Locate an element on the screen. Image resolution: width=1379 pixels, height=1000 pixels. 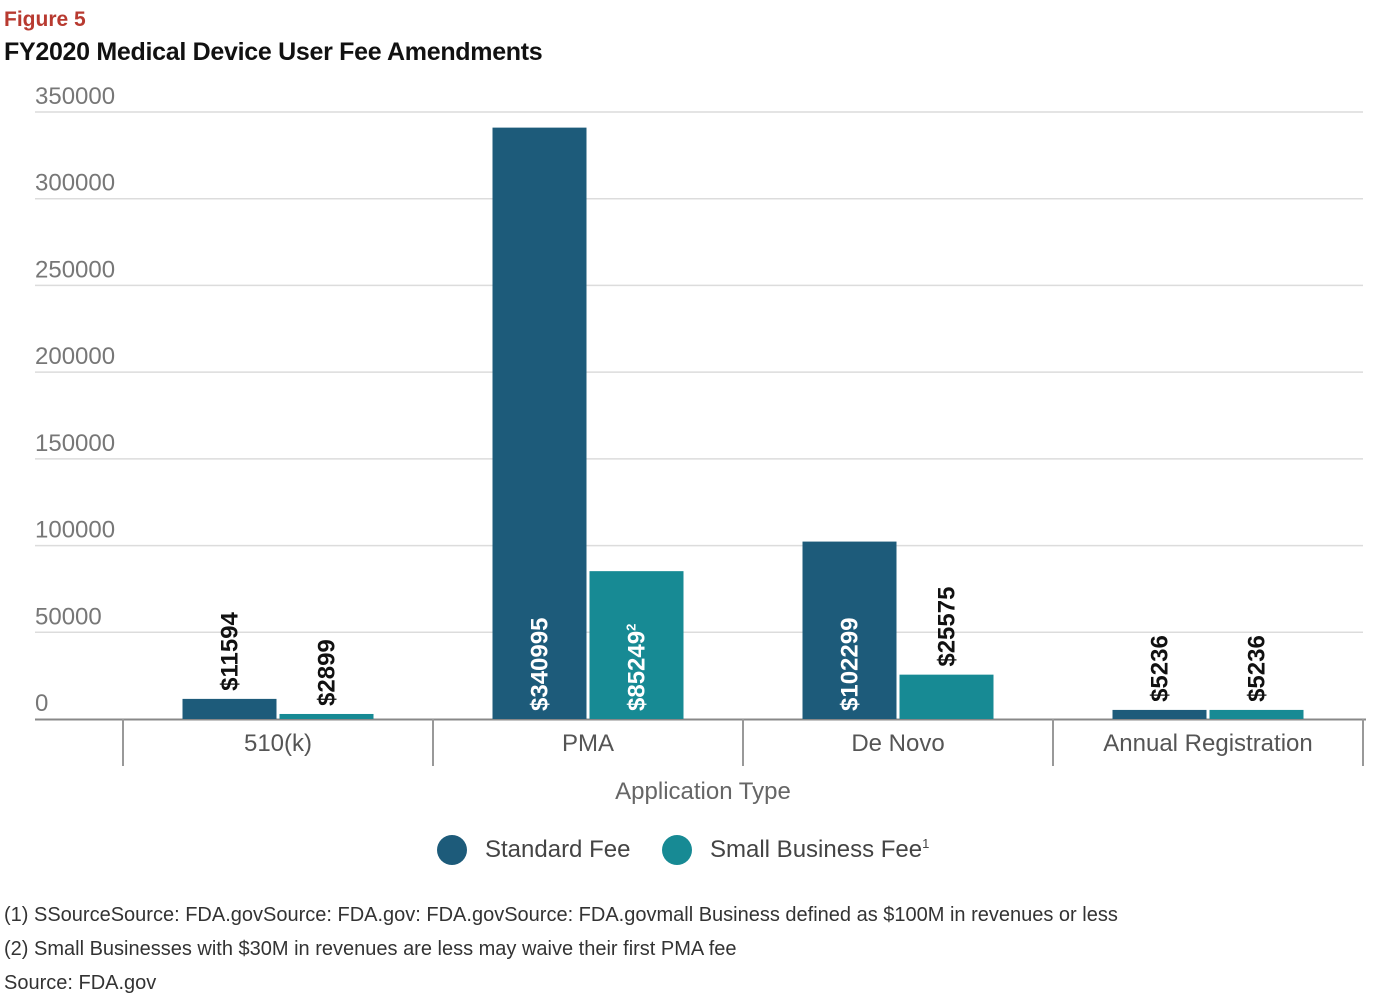
y-tick-label: 50000 is located at coordinates (68, 616).